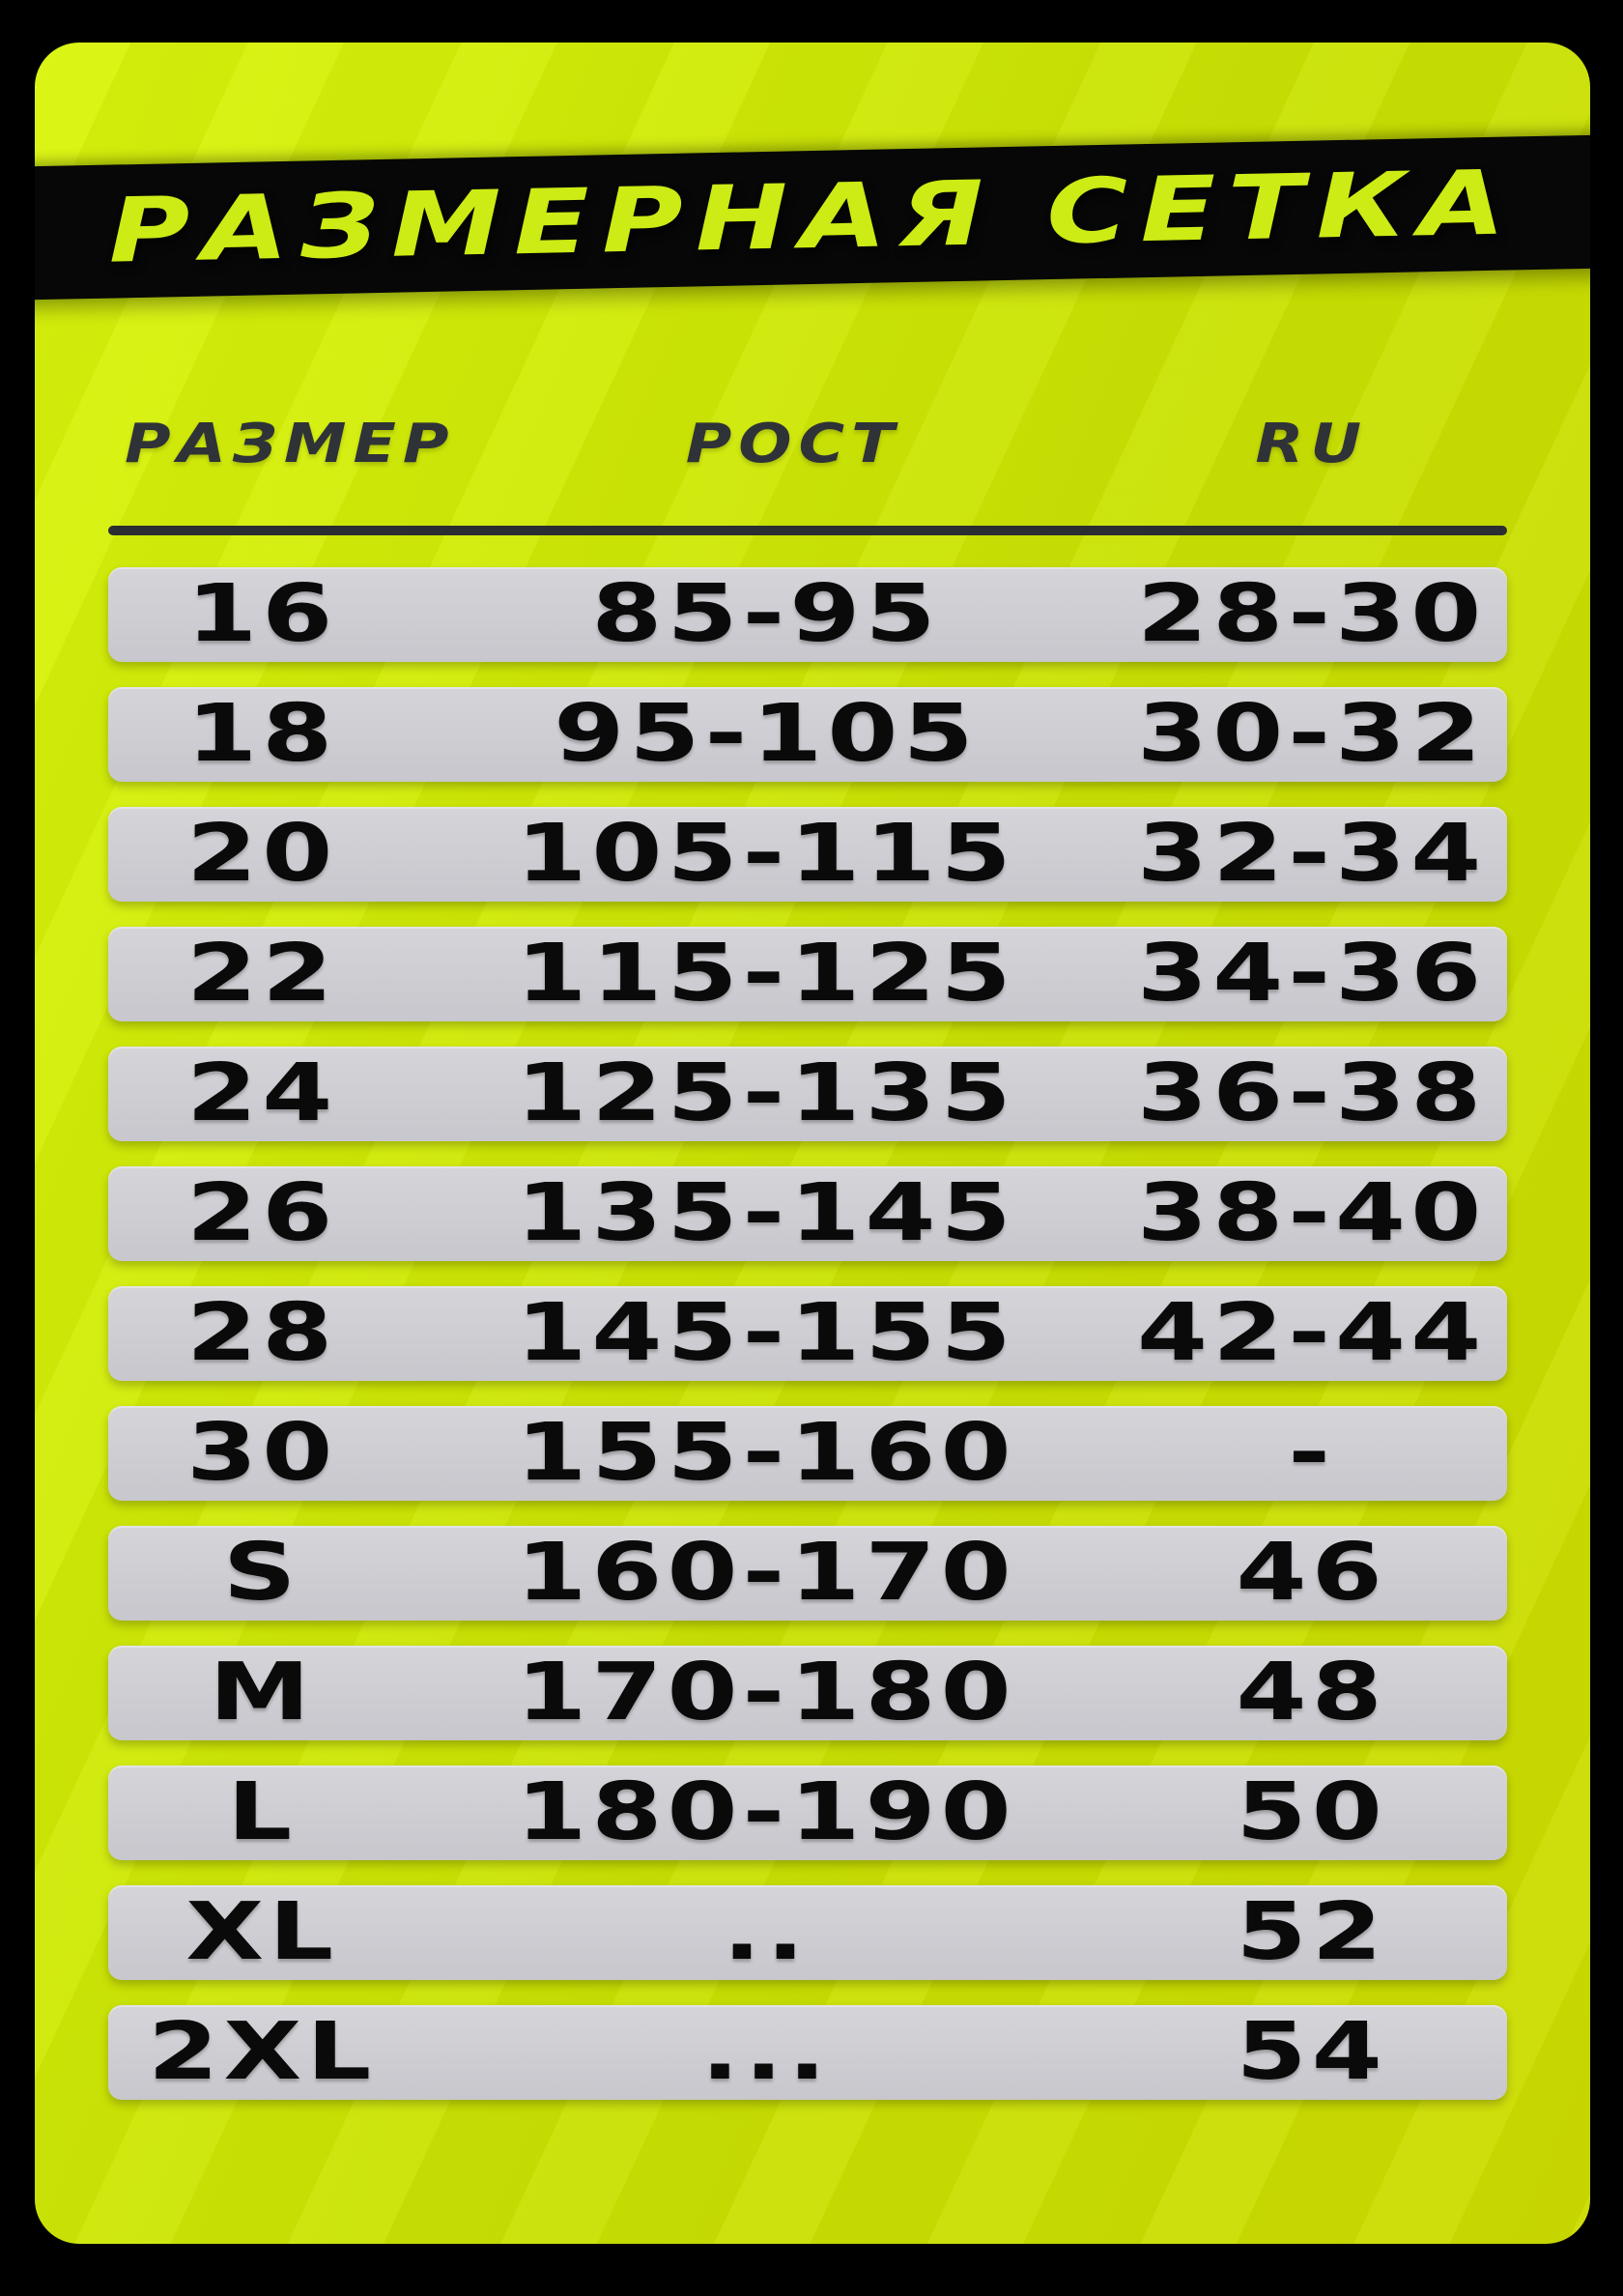 This screenshot has height=2296, width=1623. What do you see at coordinates (1311, 1213) in the screenshot?
I see `ru-cell: 38-40` at bounding box center [1311, 1213].